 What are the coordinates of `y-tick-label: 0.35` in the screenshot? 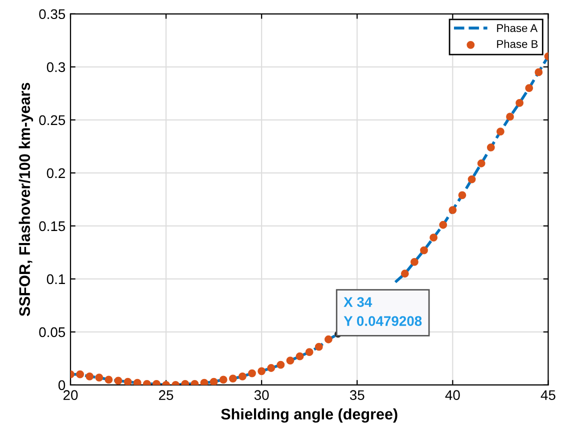 It's located at (52, 14).